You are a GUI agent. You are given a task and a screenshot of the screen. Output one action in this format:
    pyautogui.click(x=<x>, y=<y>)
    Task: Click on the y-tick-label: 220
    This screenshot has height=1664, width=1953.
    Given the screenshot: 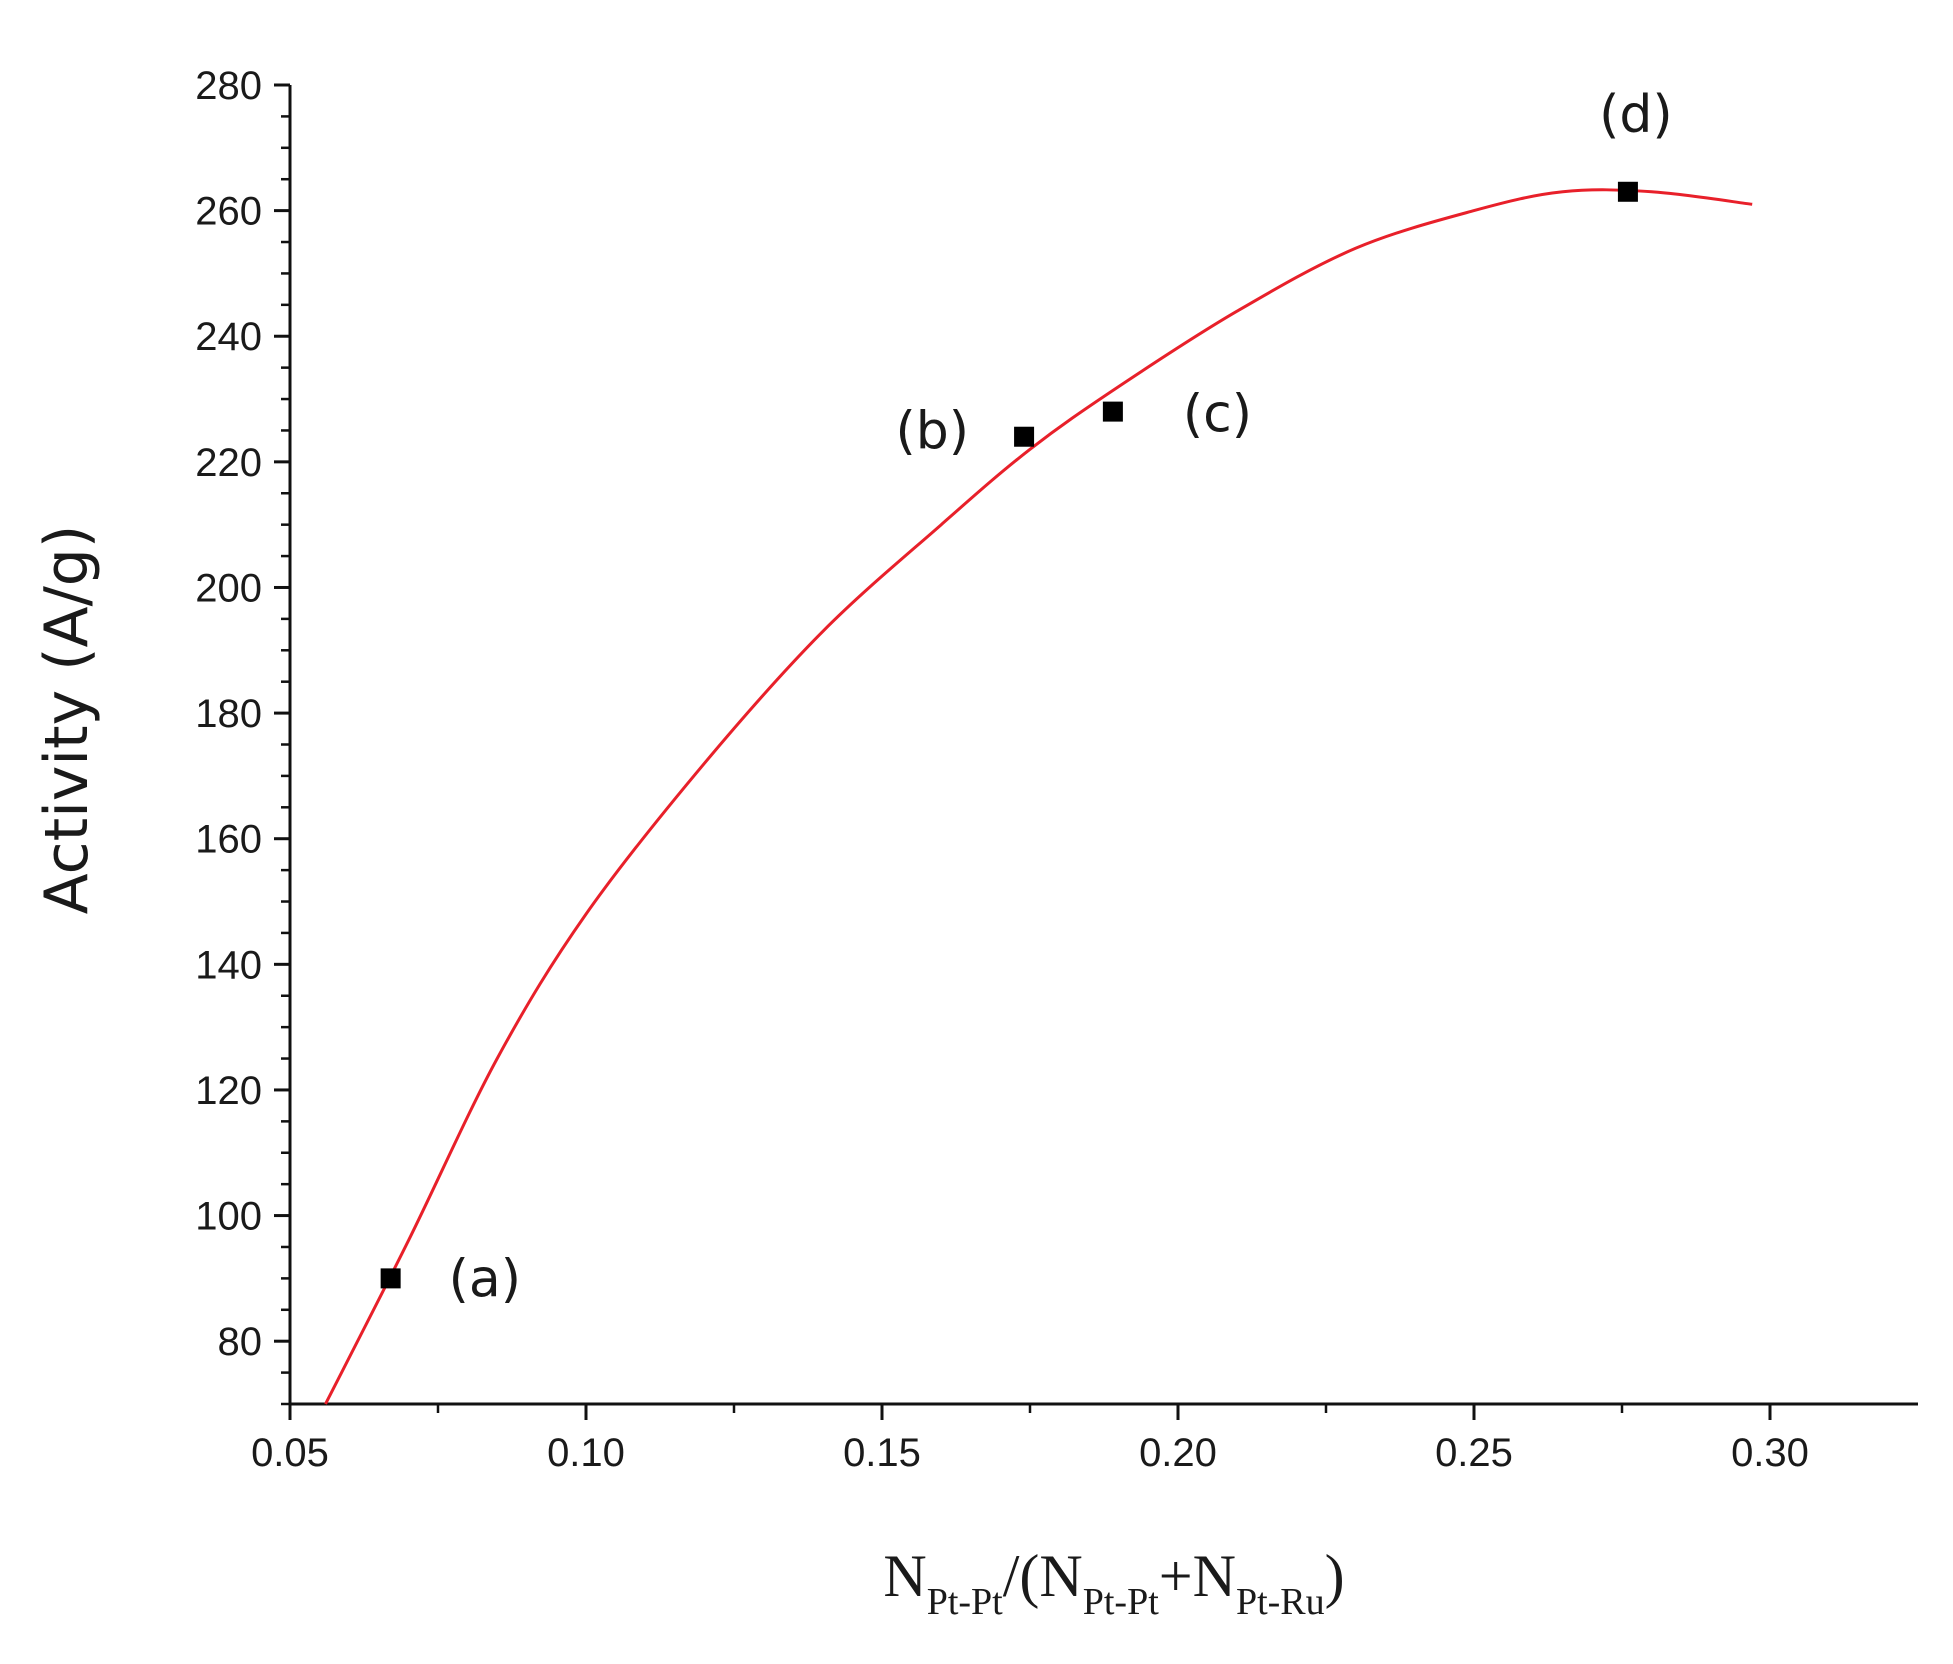 What is the action you would take?
    pyautogui.click(x=228, y=463)
    